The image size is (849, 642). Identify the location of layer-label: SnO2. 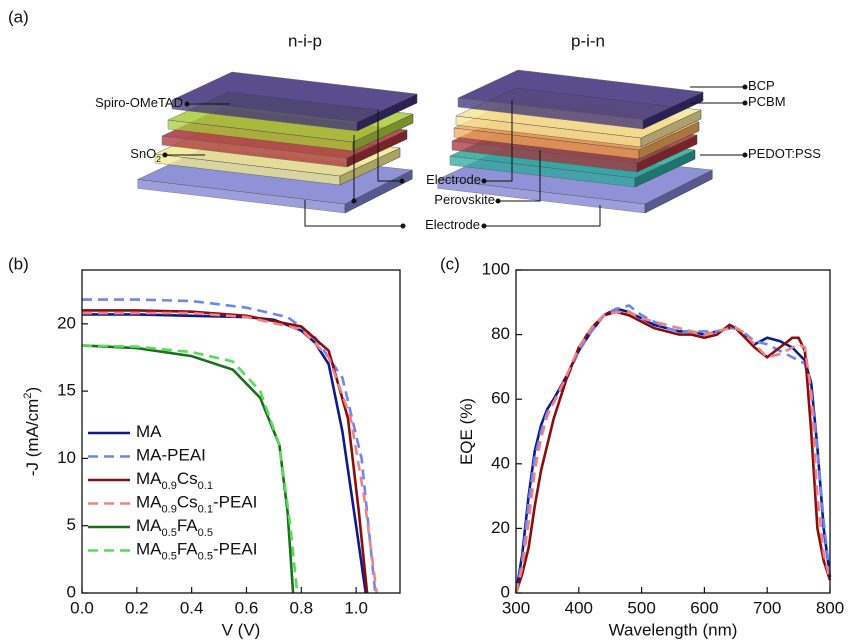
(145, 155).